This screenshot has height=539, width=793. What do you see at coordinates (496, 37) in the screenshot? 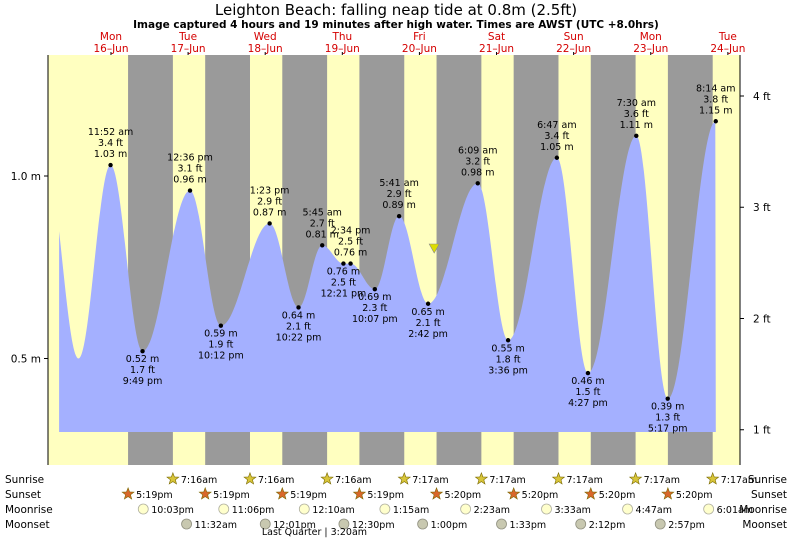
I see `day-name: Sat` at bounding box center [496, 37].